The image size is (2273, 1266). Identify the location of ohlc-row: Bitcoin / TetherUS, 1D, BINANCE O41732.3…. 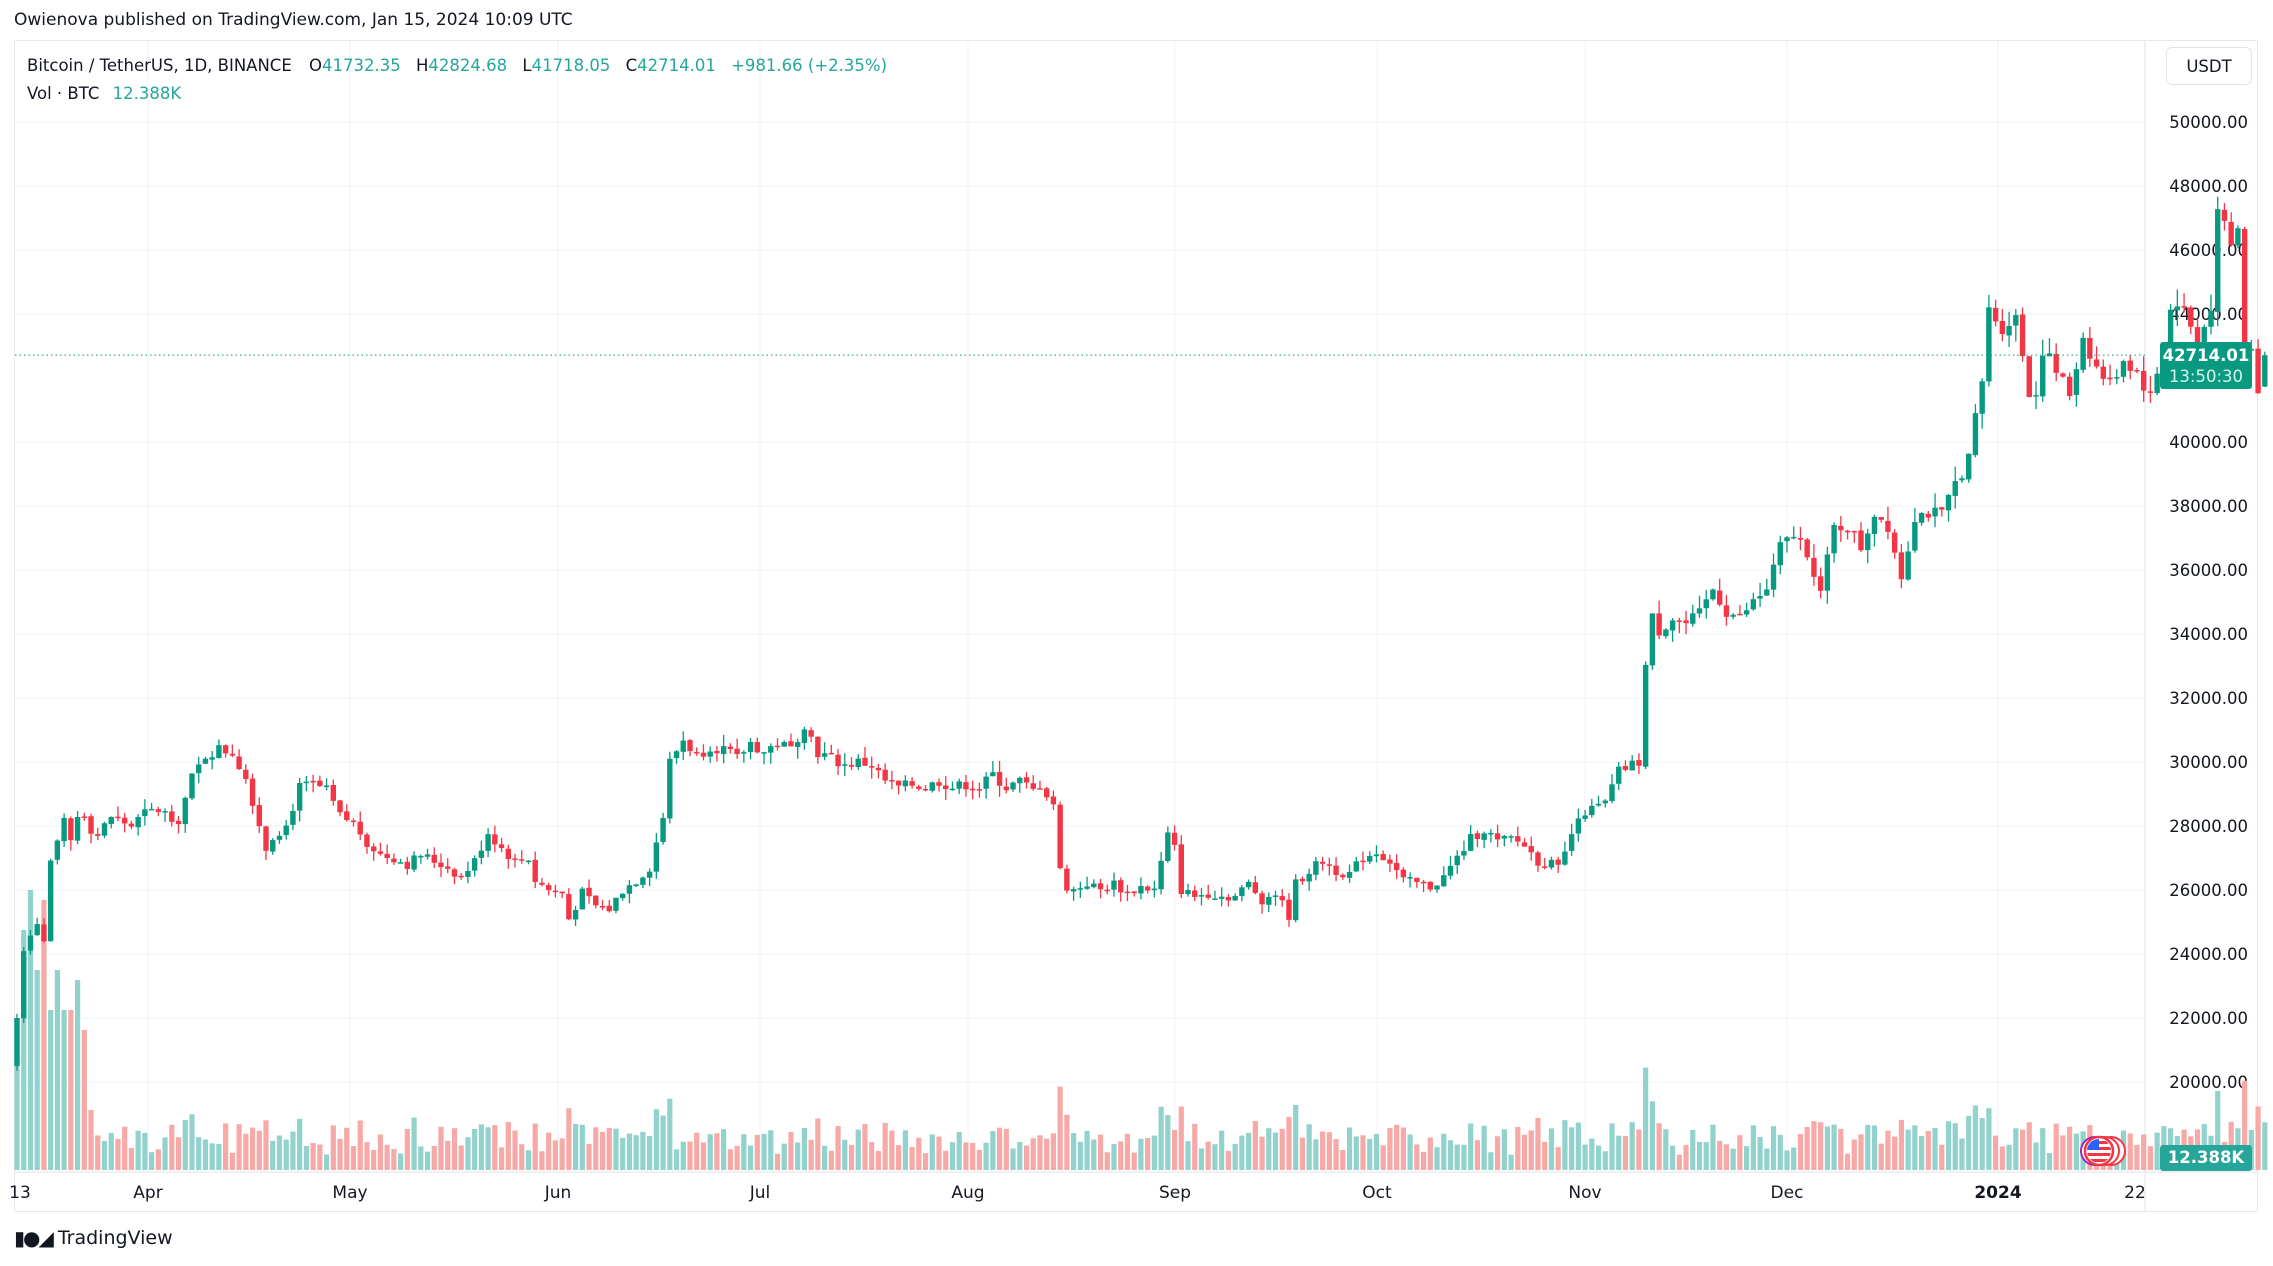
(462, 66).